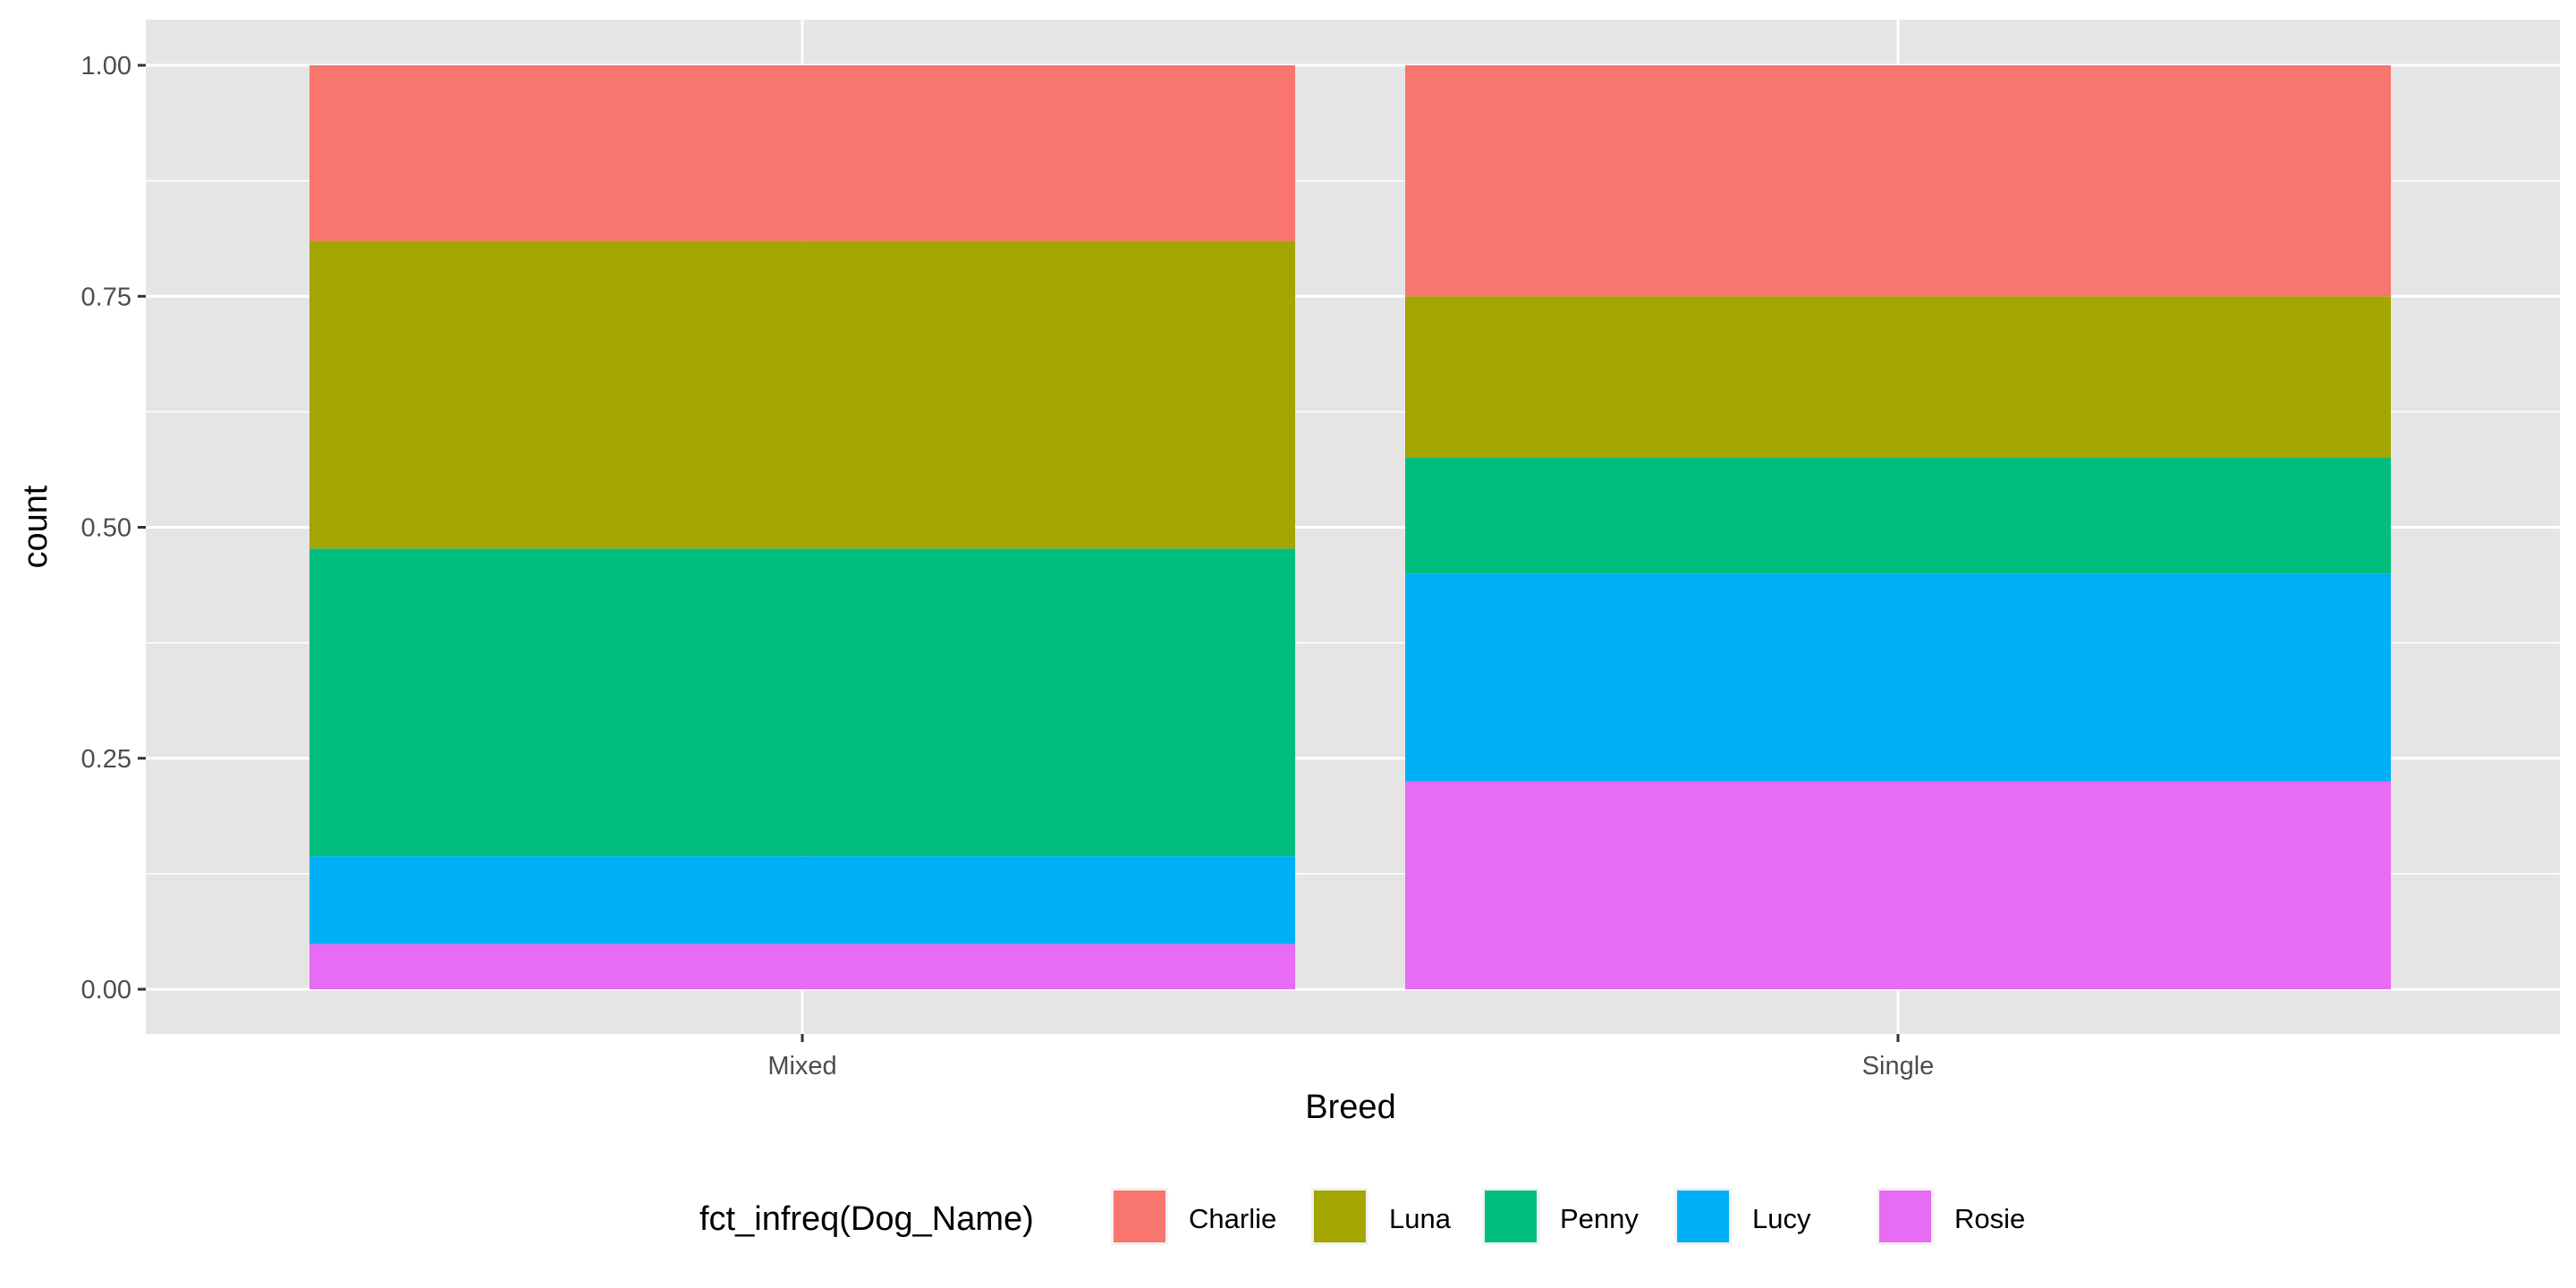  What do you see at coordinates (1232, 1218) in the screenshot?
I see `legend-label-charlie: Charlie` at bounding box center [1232, 1218].